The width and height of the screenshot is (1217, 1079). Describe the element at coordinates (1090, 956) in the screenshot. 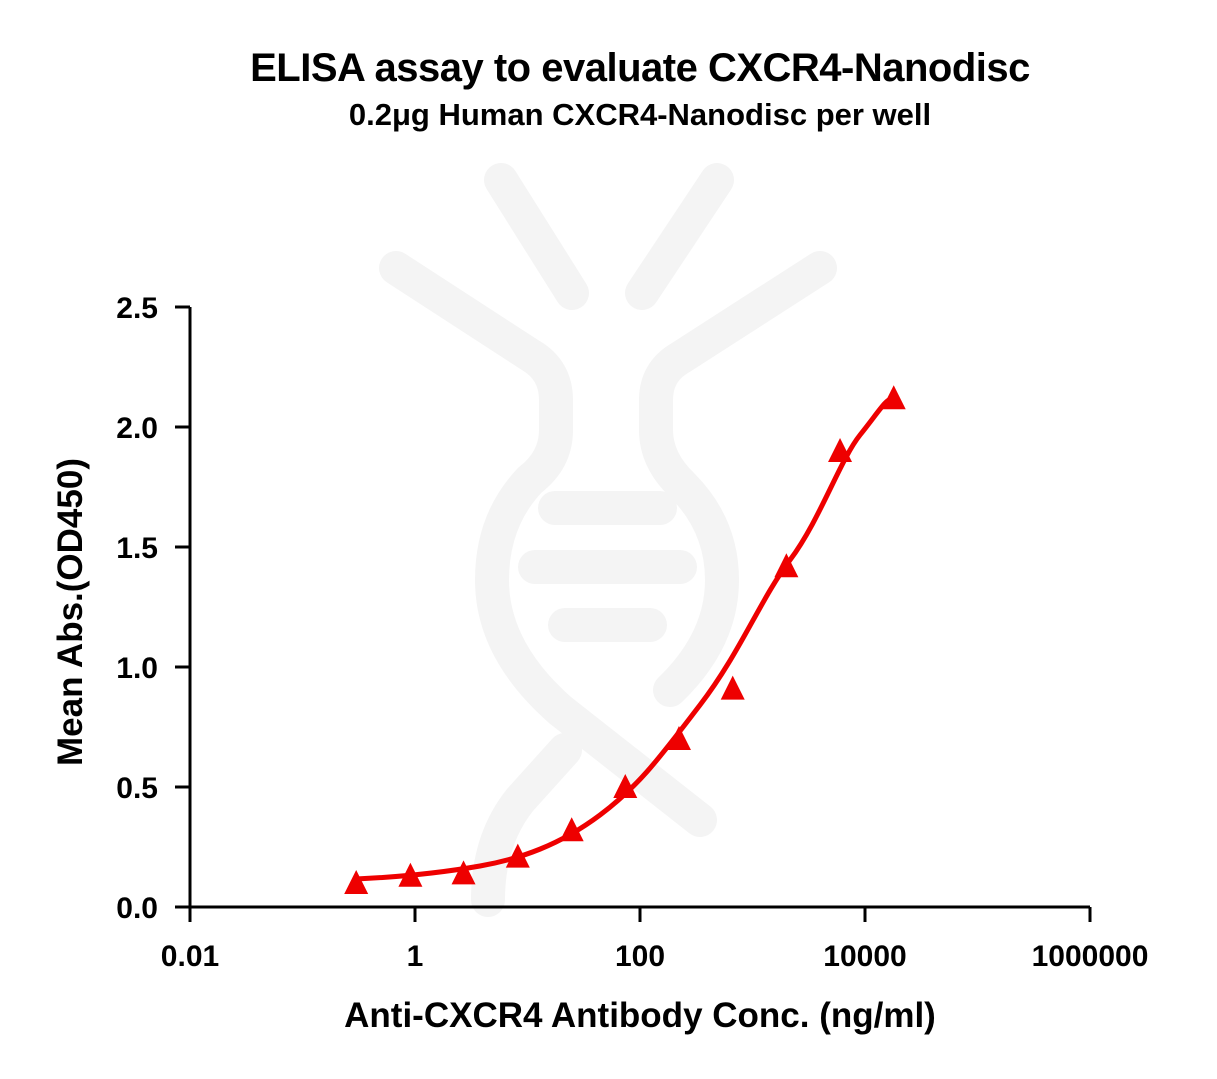

I see `x-tick-label: 1000000` at that location.